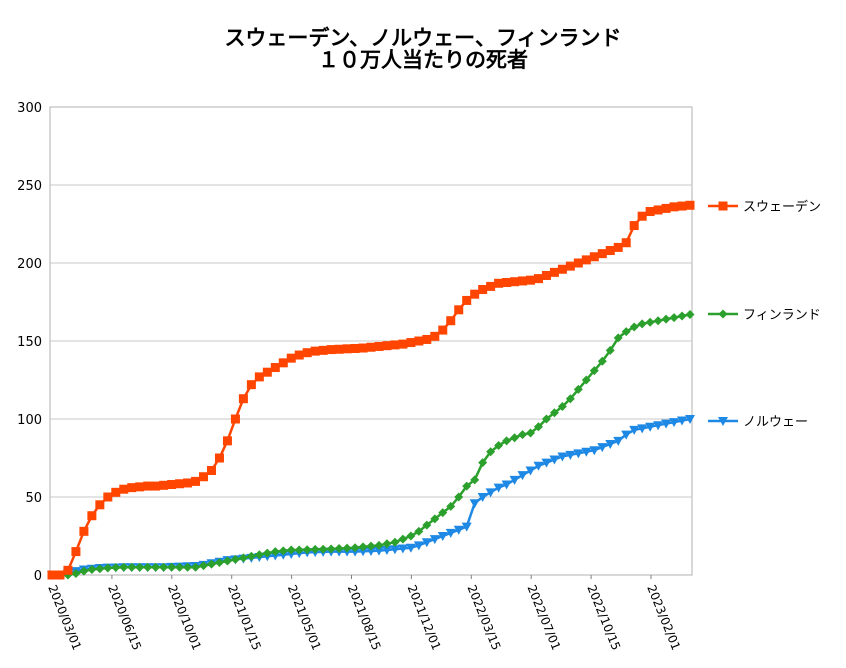  I want to click on y-tick-label: 100, so click(29, 420).